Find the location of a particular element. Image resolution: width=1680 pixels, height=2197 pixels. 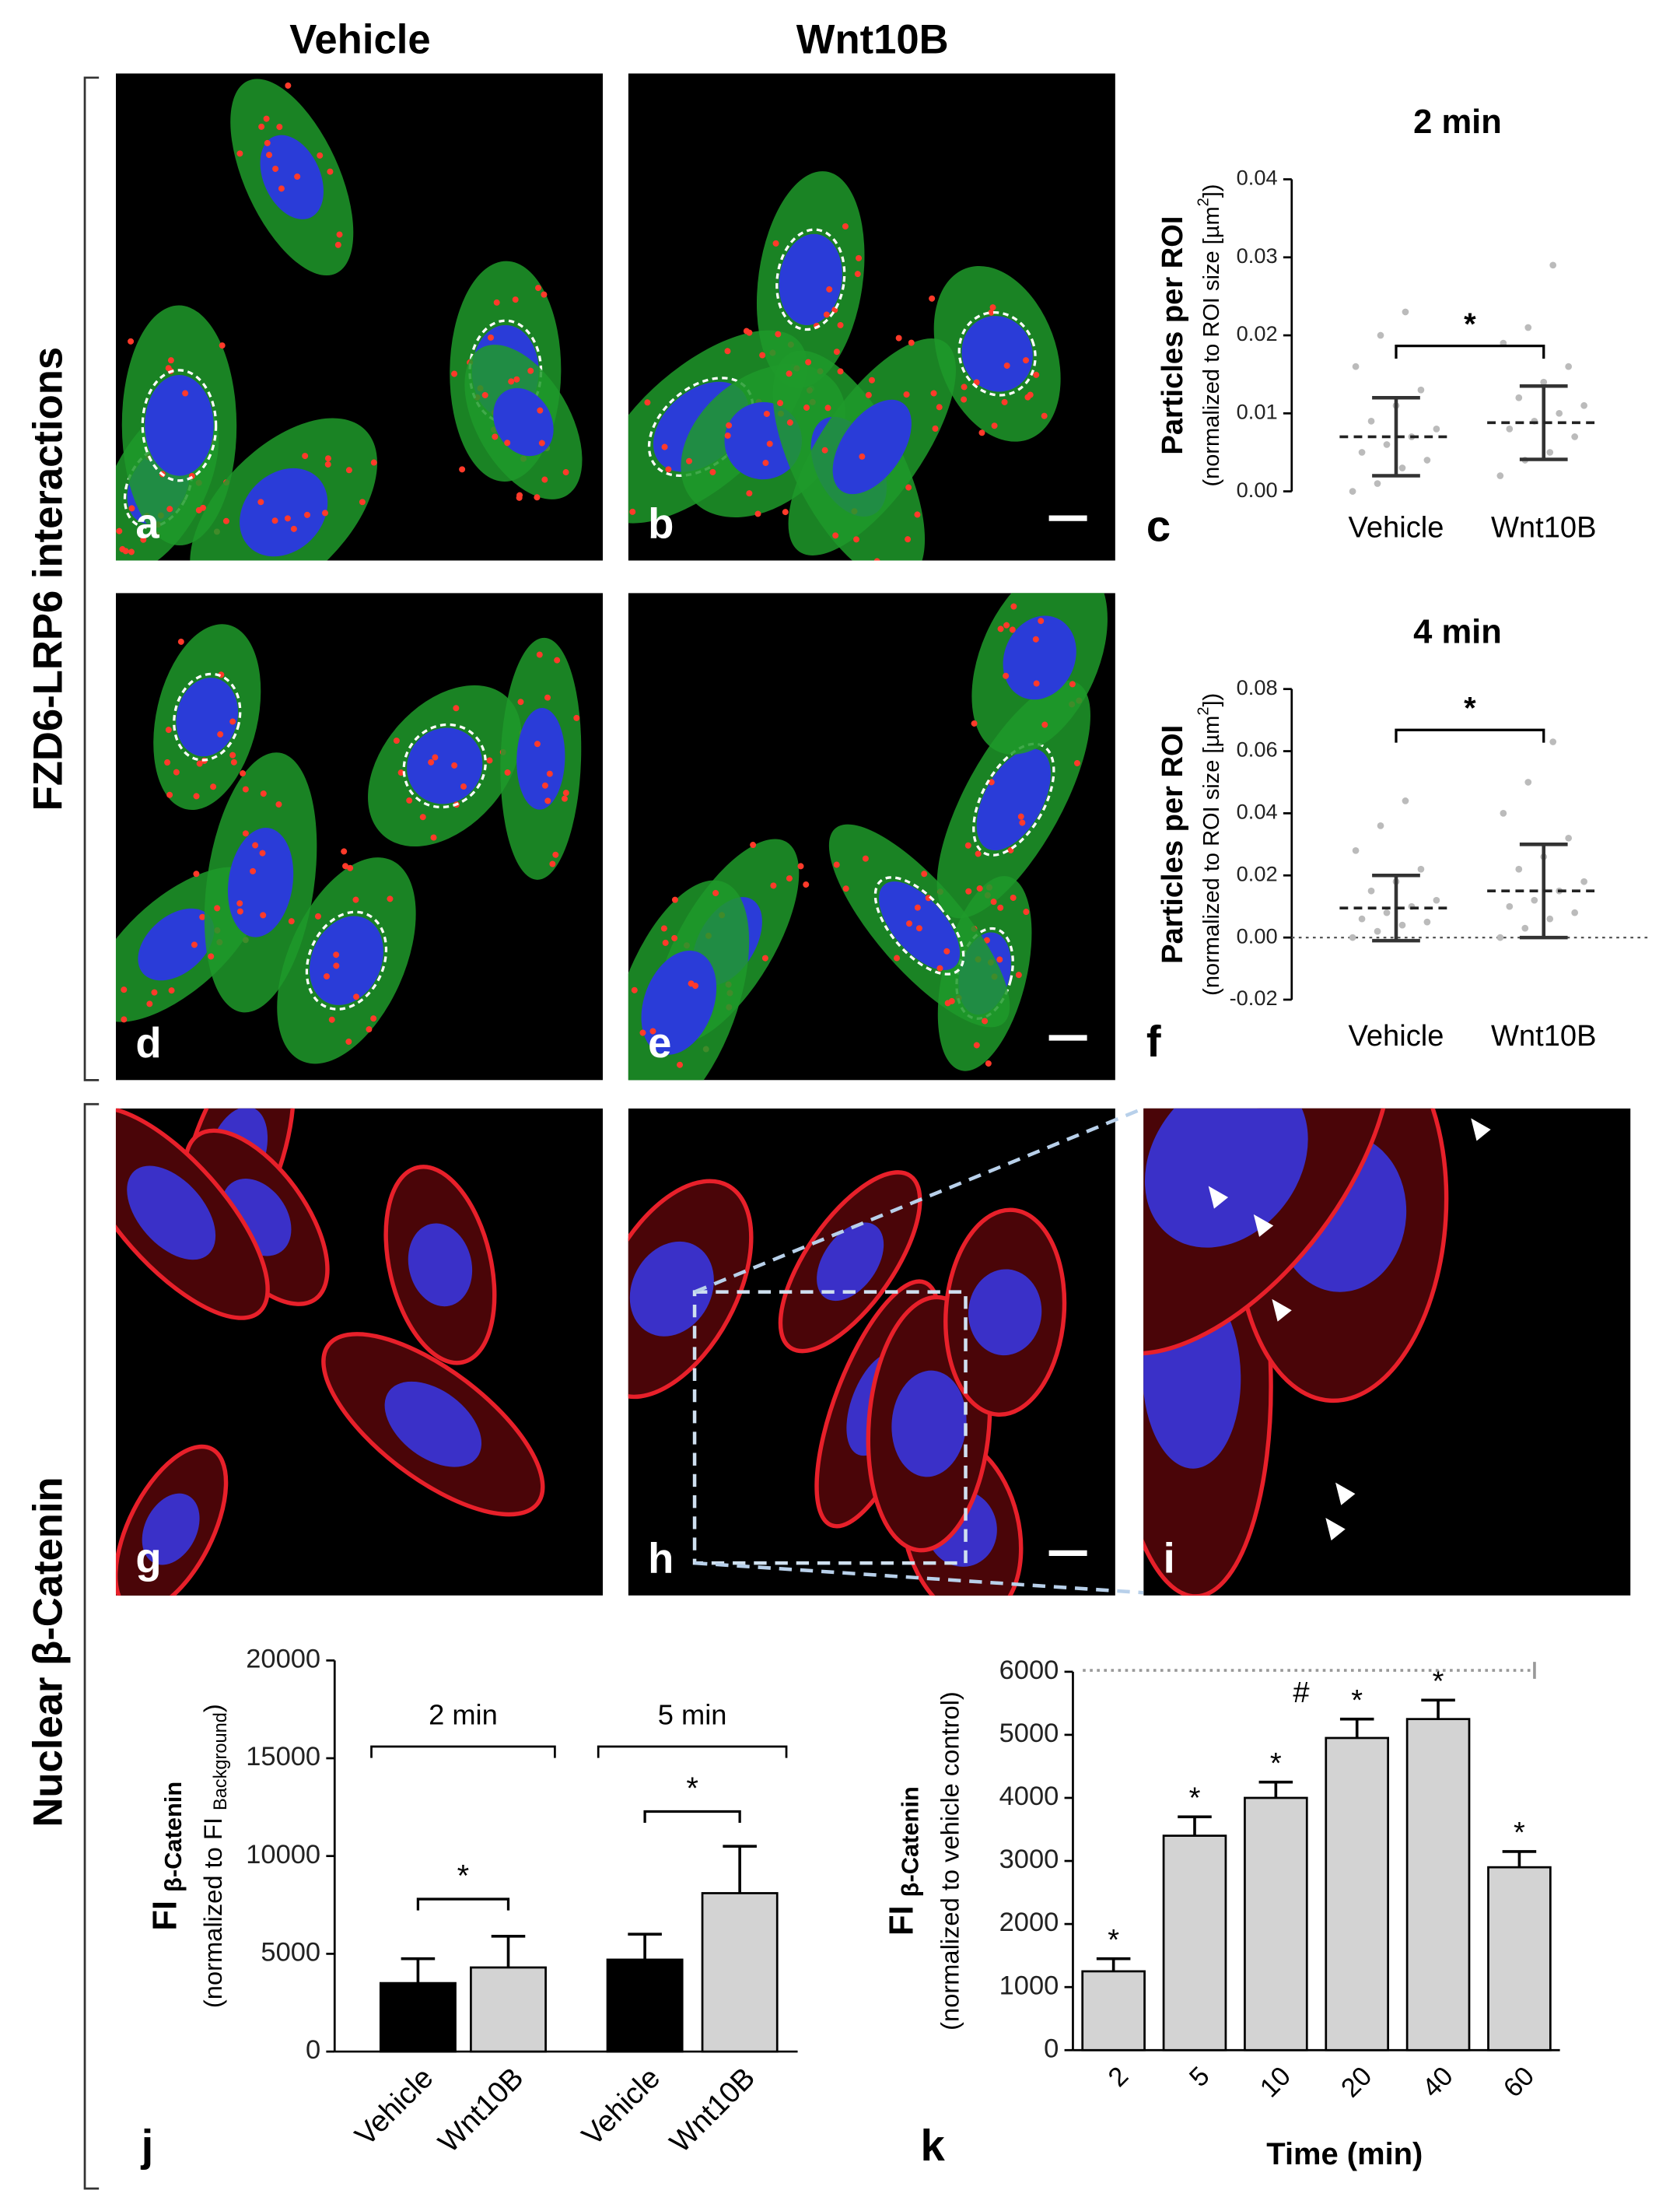

panel-letter: g is located at coordinates (148, 1558).